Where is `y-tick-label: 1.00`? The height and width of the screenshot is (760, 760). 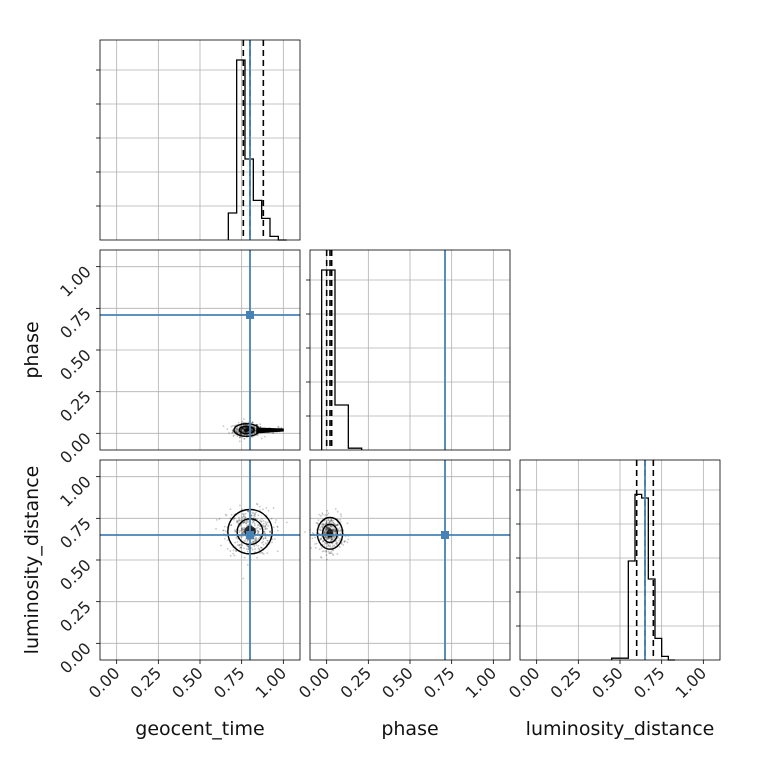 y-tick-label: 1.00 is located at coordinates (75, 281).